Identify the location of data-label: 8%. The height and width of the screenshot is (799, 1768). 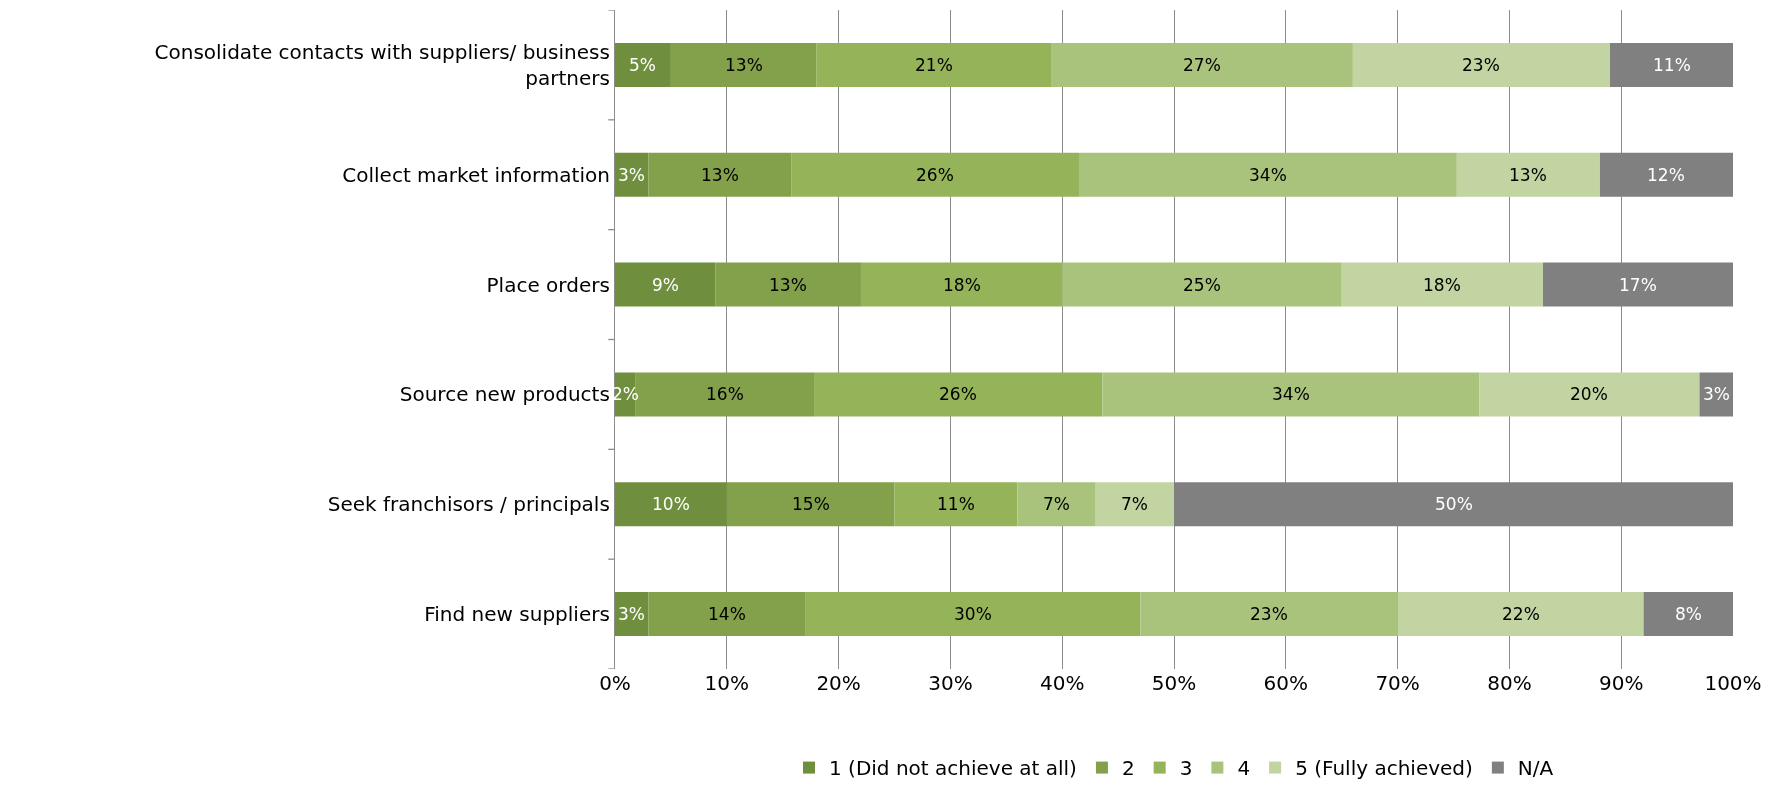
(1688, 614).